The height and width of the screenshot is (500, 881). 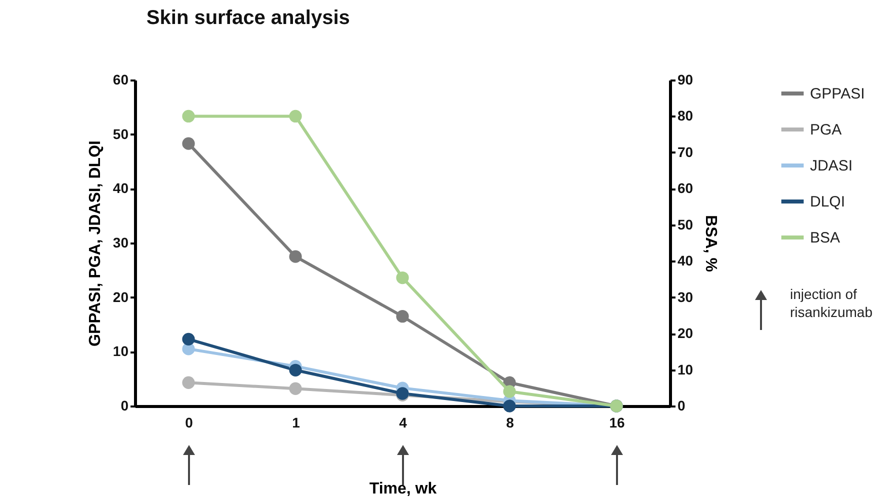 I want to click on y2-tick-label: 20, so click(x=686, y=333).